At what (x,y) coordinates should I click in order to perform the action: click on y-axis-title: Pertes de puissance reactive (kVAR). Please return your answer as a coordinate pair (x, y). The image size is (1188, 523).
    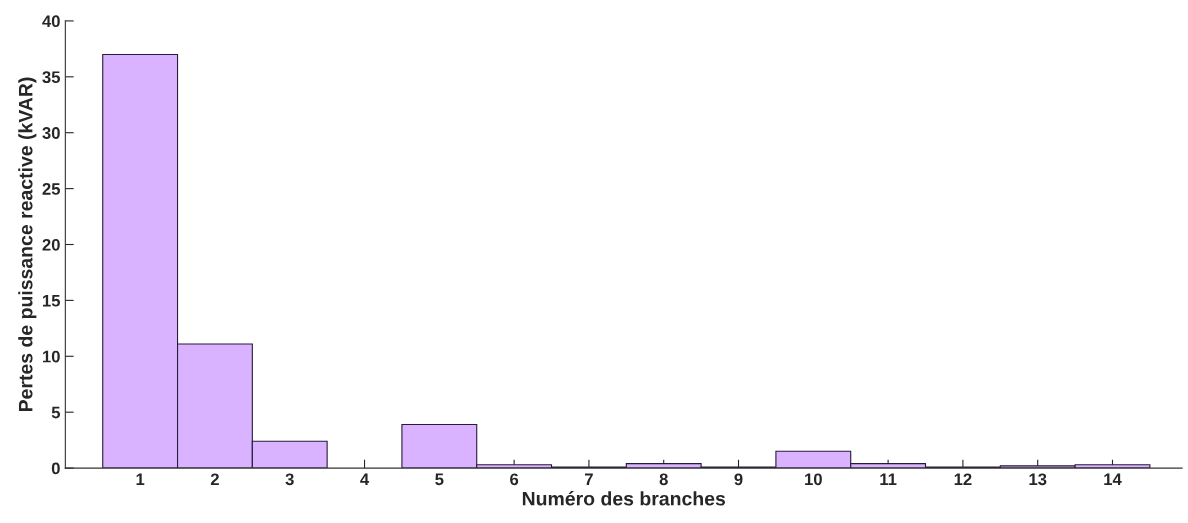
    Looking at the image, I should click on (27, 244).